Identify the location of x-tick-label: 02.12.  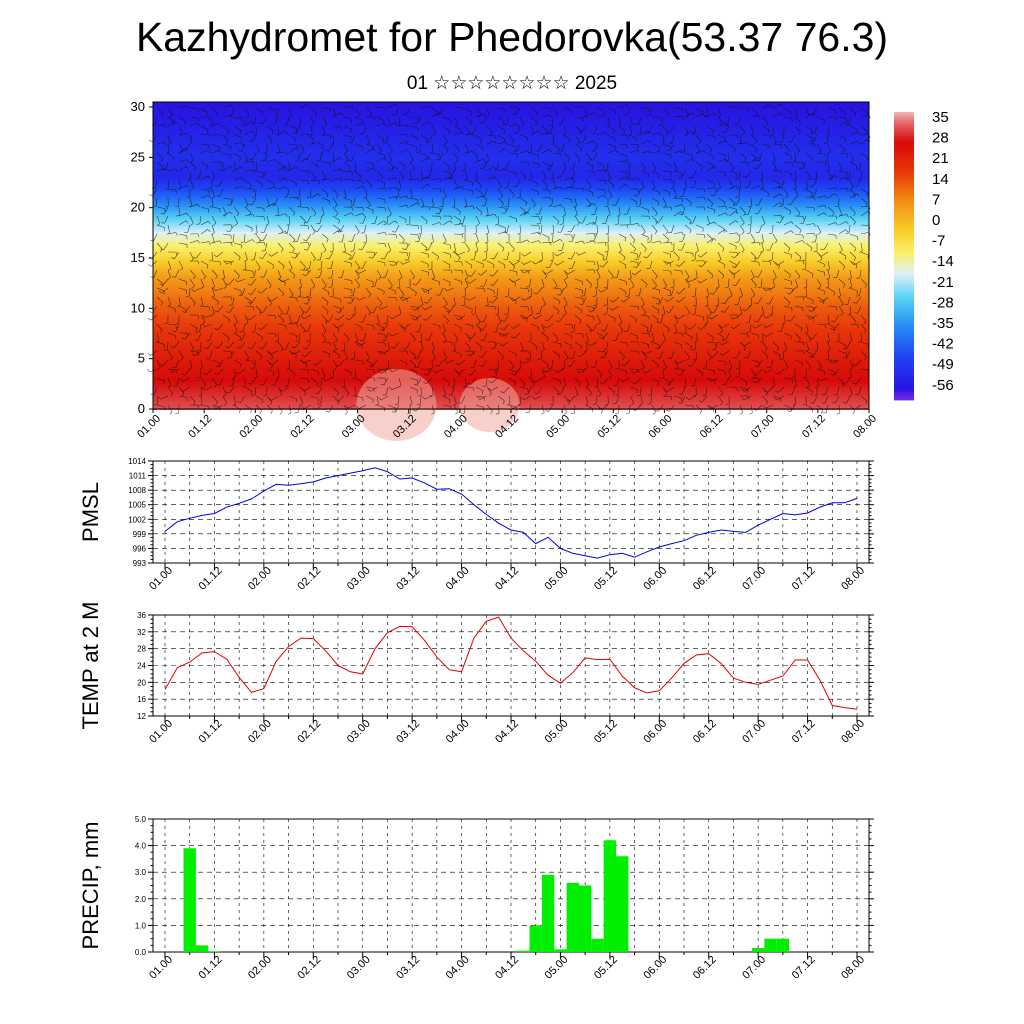
(309, 732).